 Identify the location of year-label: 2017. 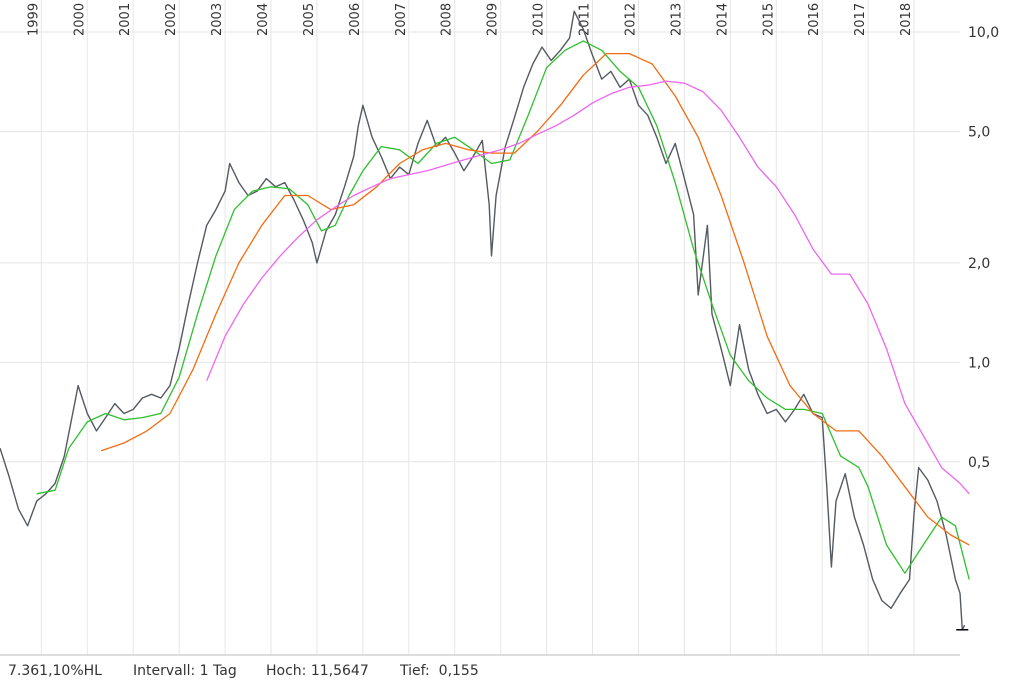
(860, 19).